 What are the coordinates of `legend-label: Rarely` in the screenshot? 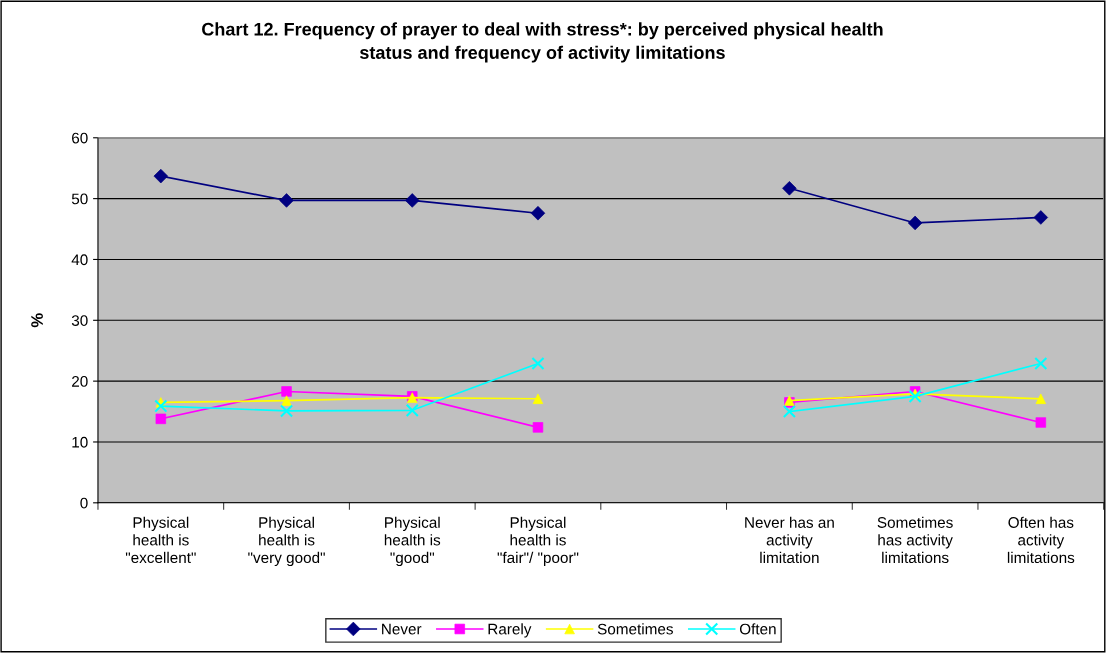 It's located at (510, 630).